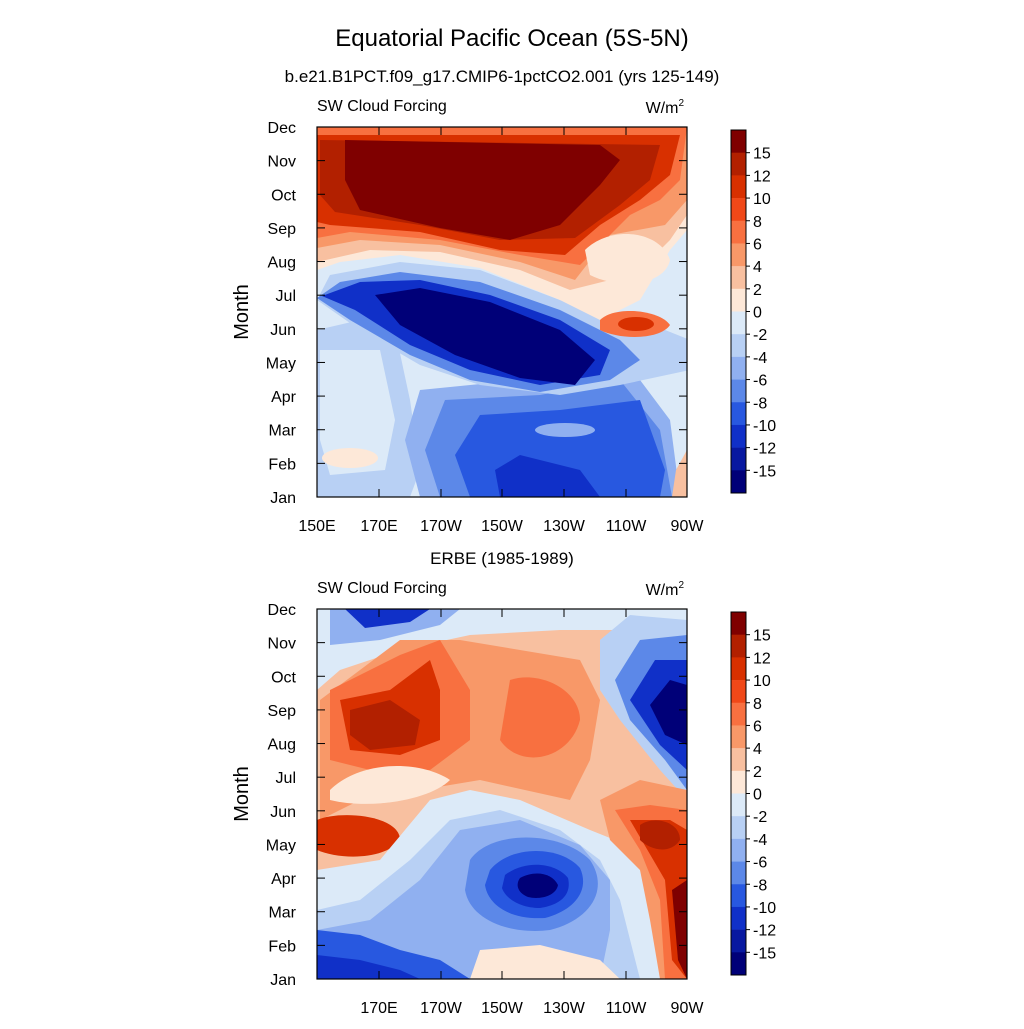 The image size is (1024, 1029). I want to click on bottom-right-pos3, so click(658, 899).